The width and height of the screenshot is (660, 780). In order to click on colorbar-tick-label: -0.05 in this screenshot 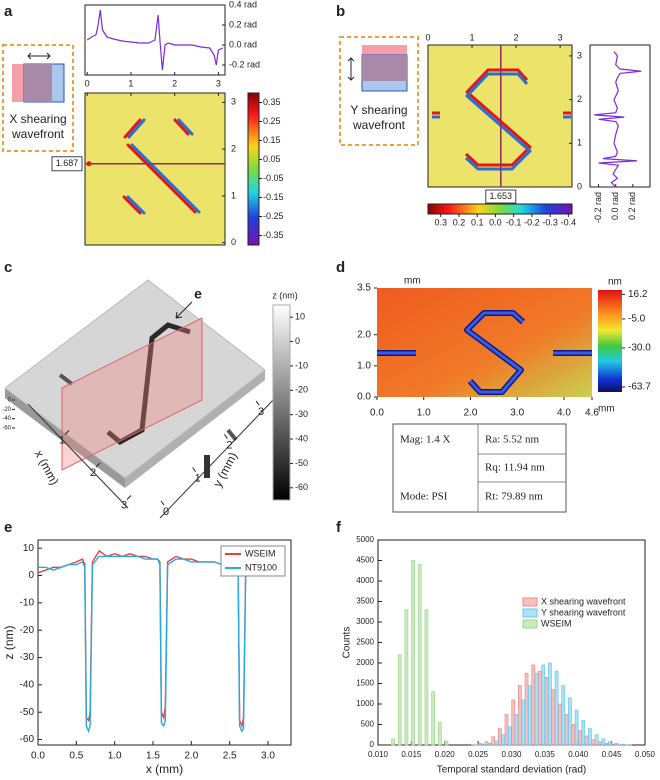, I will do `click(273, 178)`.